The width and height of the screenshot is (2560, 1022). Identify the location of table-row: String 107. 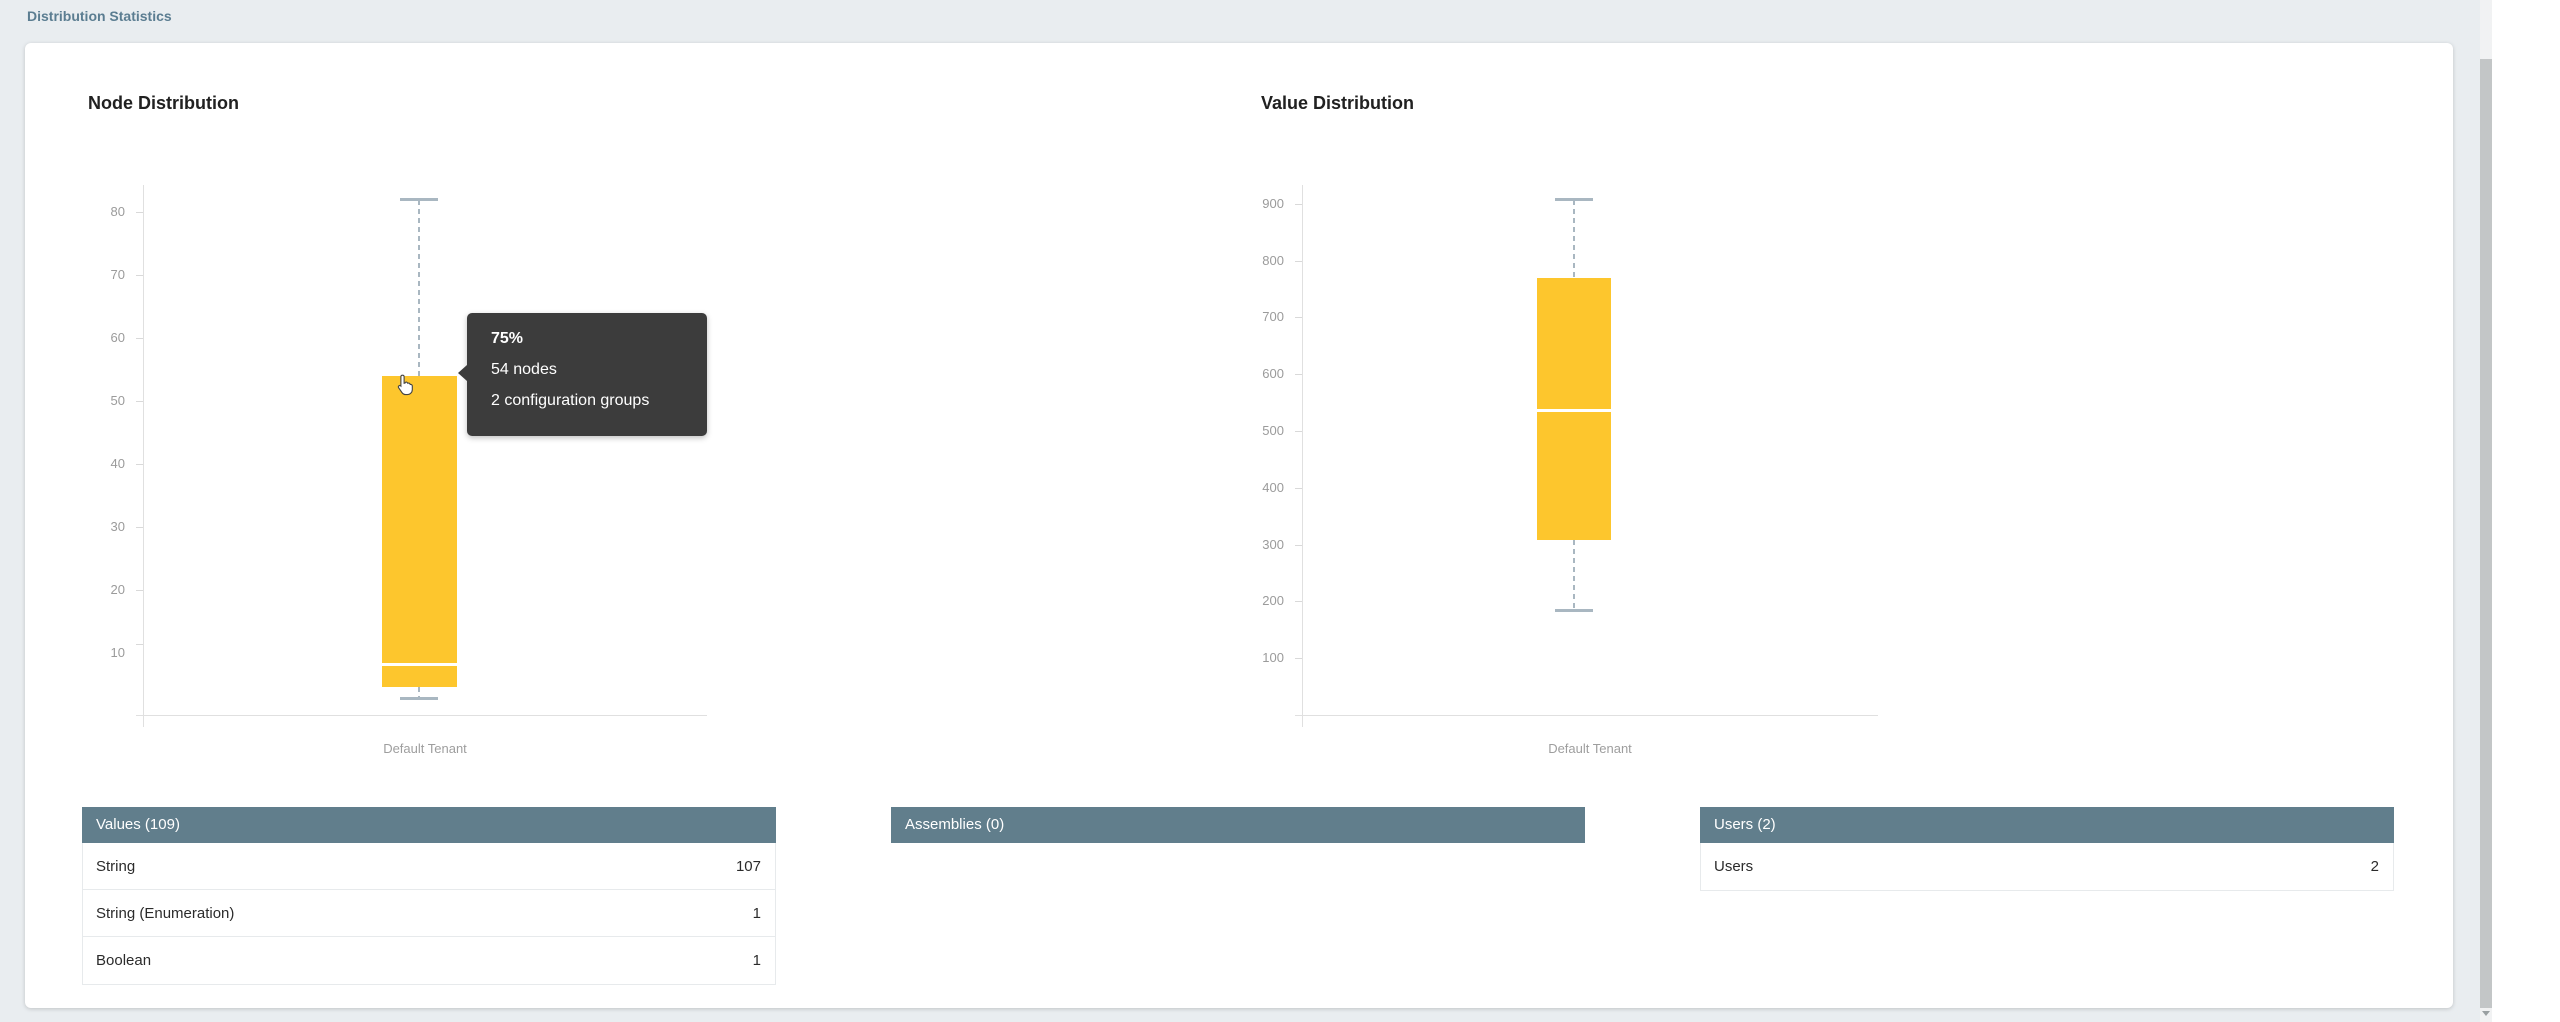
(429, 866).